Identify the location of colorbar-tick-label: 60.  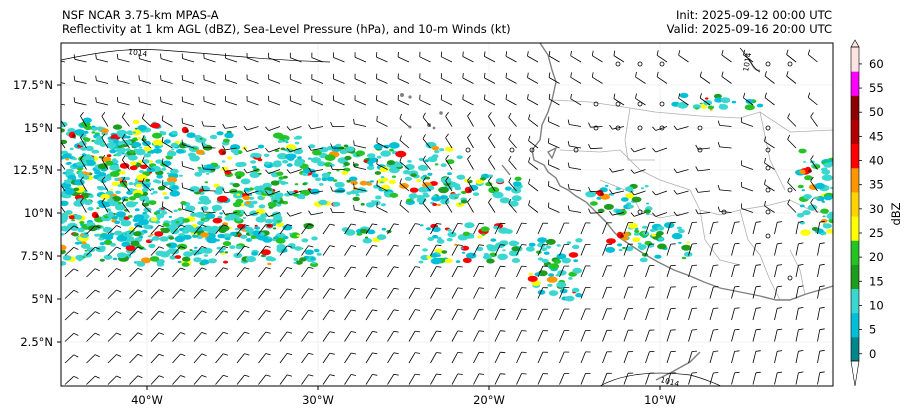
(876, 64).